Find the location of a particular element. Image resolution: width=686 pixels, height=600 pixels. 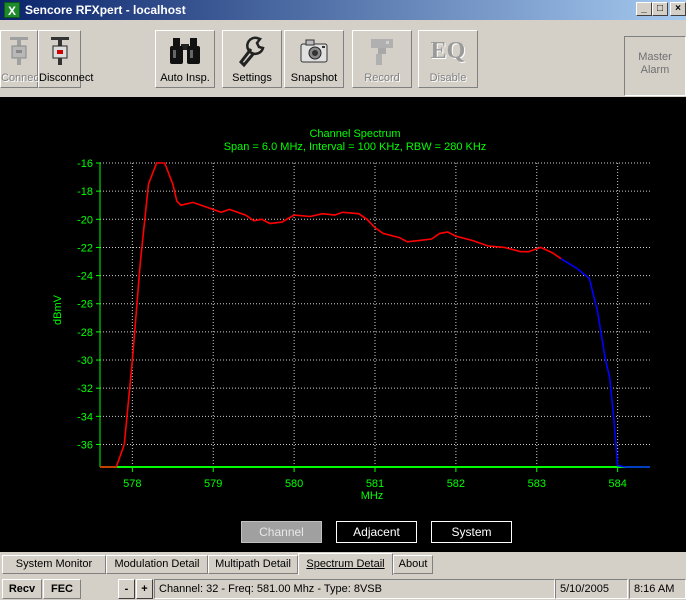

channel-mode-button: Channel is located at coordinates (281, 532).